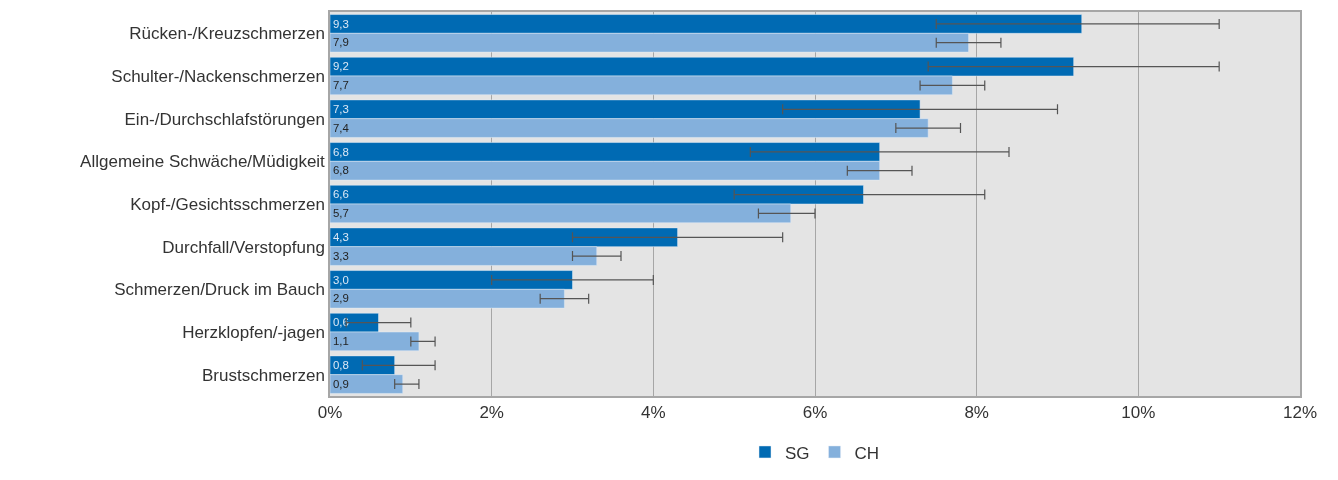 This screenshot has height=480, width=1338. Describe the element at coordinates (815, 413) in the screenshot. I see `x-tick-label: 6%` at that location.